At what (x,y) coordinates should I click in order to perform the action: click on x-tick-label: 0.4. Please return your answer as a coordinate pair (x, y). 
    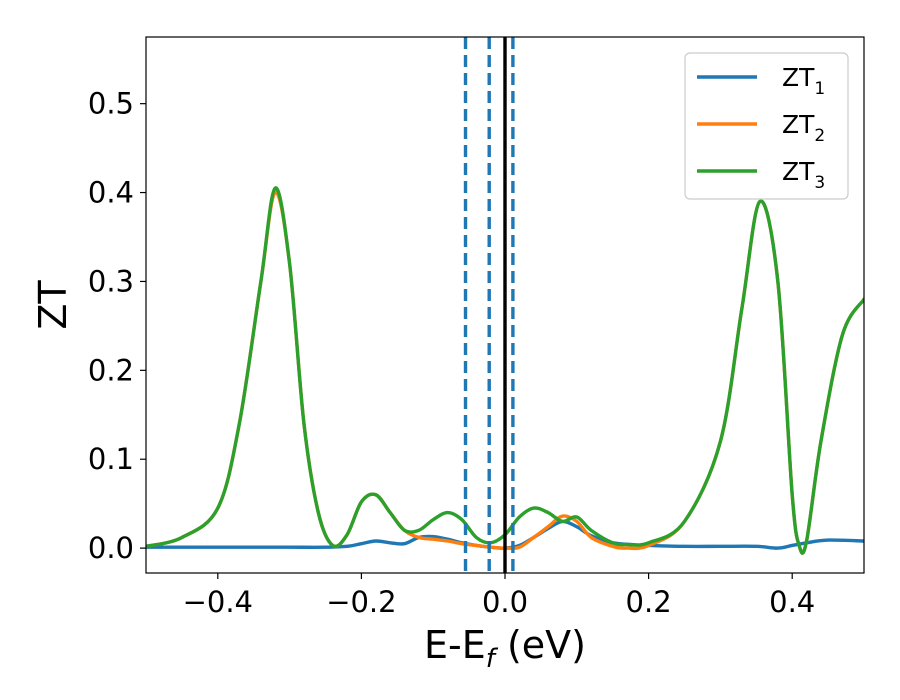
    Looking at the image, I should click on (792, 602).